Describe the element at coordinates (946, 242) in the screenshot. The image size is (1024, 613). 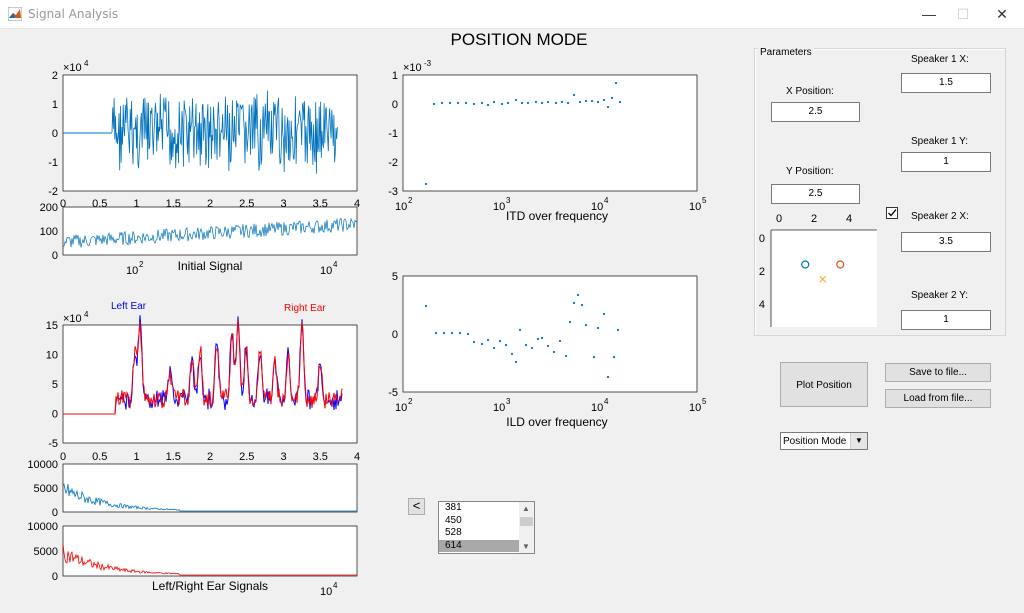
I see `speaker2-x-input: 3.5` at that location.